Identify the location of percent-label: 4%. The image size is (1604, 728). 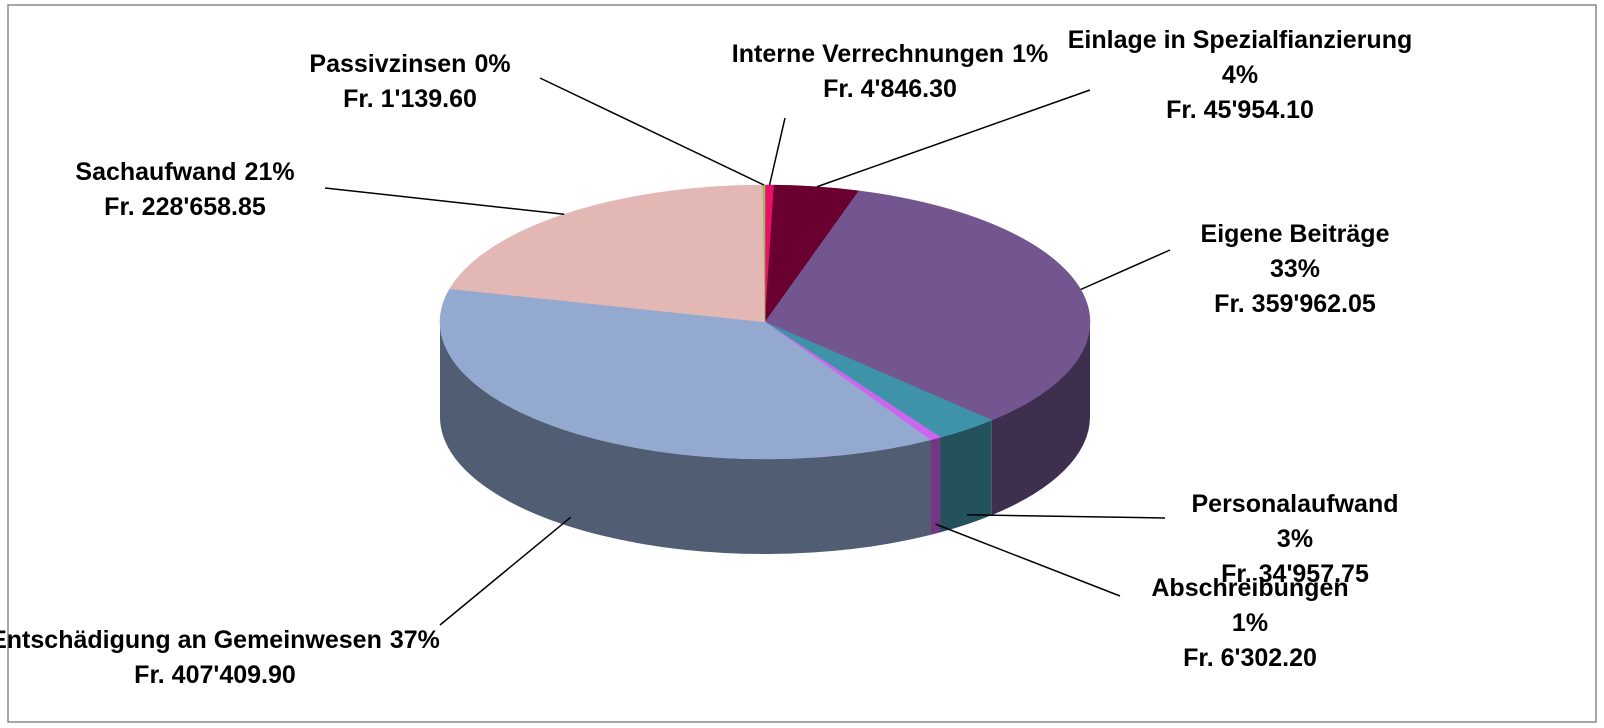
(1240, 75).